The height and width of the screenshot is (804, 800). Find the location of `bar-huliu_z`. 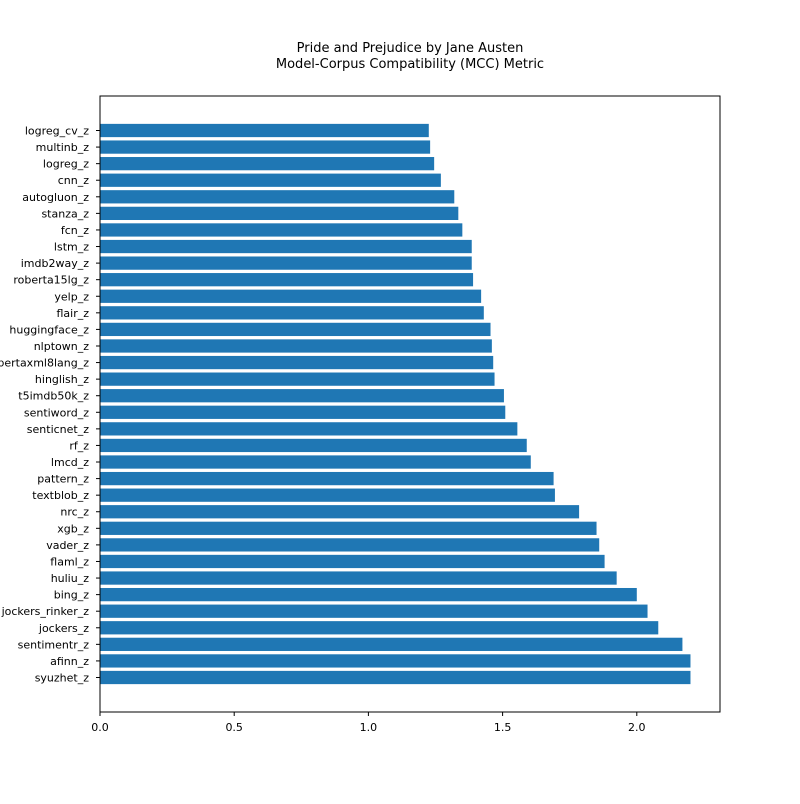

bar-huliu_z is located at coordinates (358, 578).